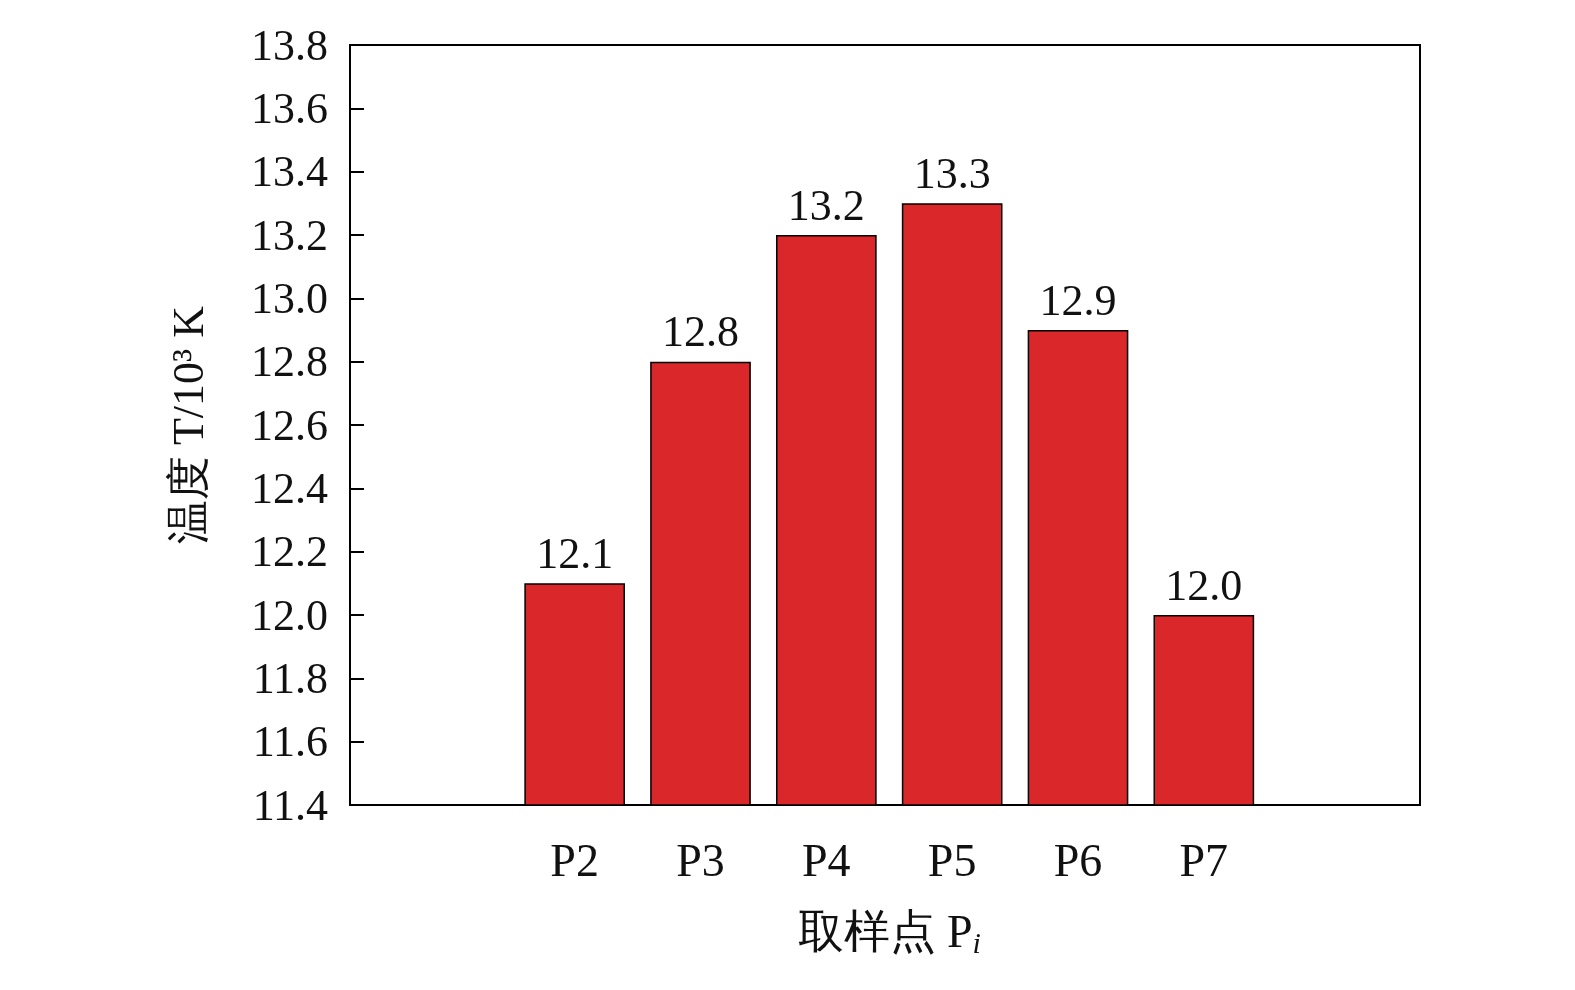 Image resolution: width=1575 pixels, height=990 pixels. I want to click on y-tick-label: 12.2, so click(289, 552).